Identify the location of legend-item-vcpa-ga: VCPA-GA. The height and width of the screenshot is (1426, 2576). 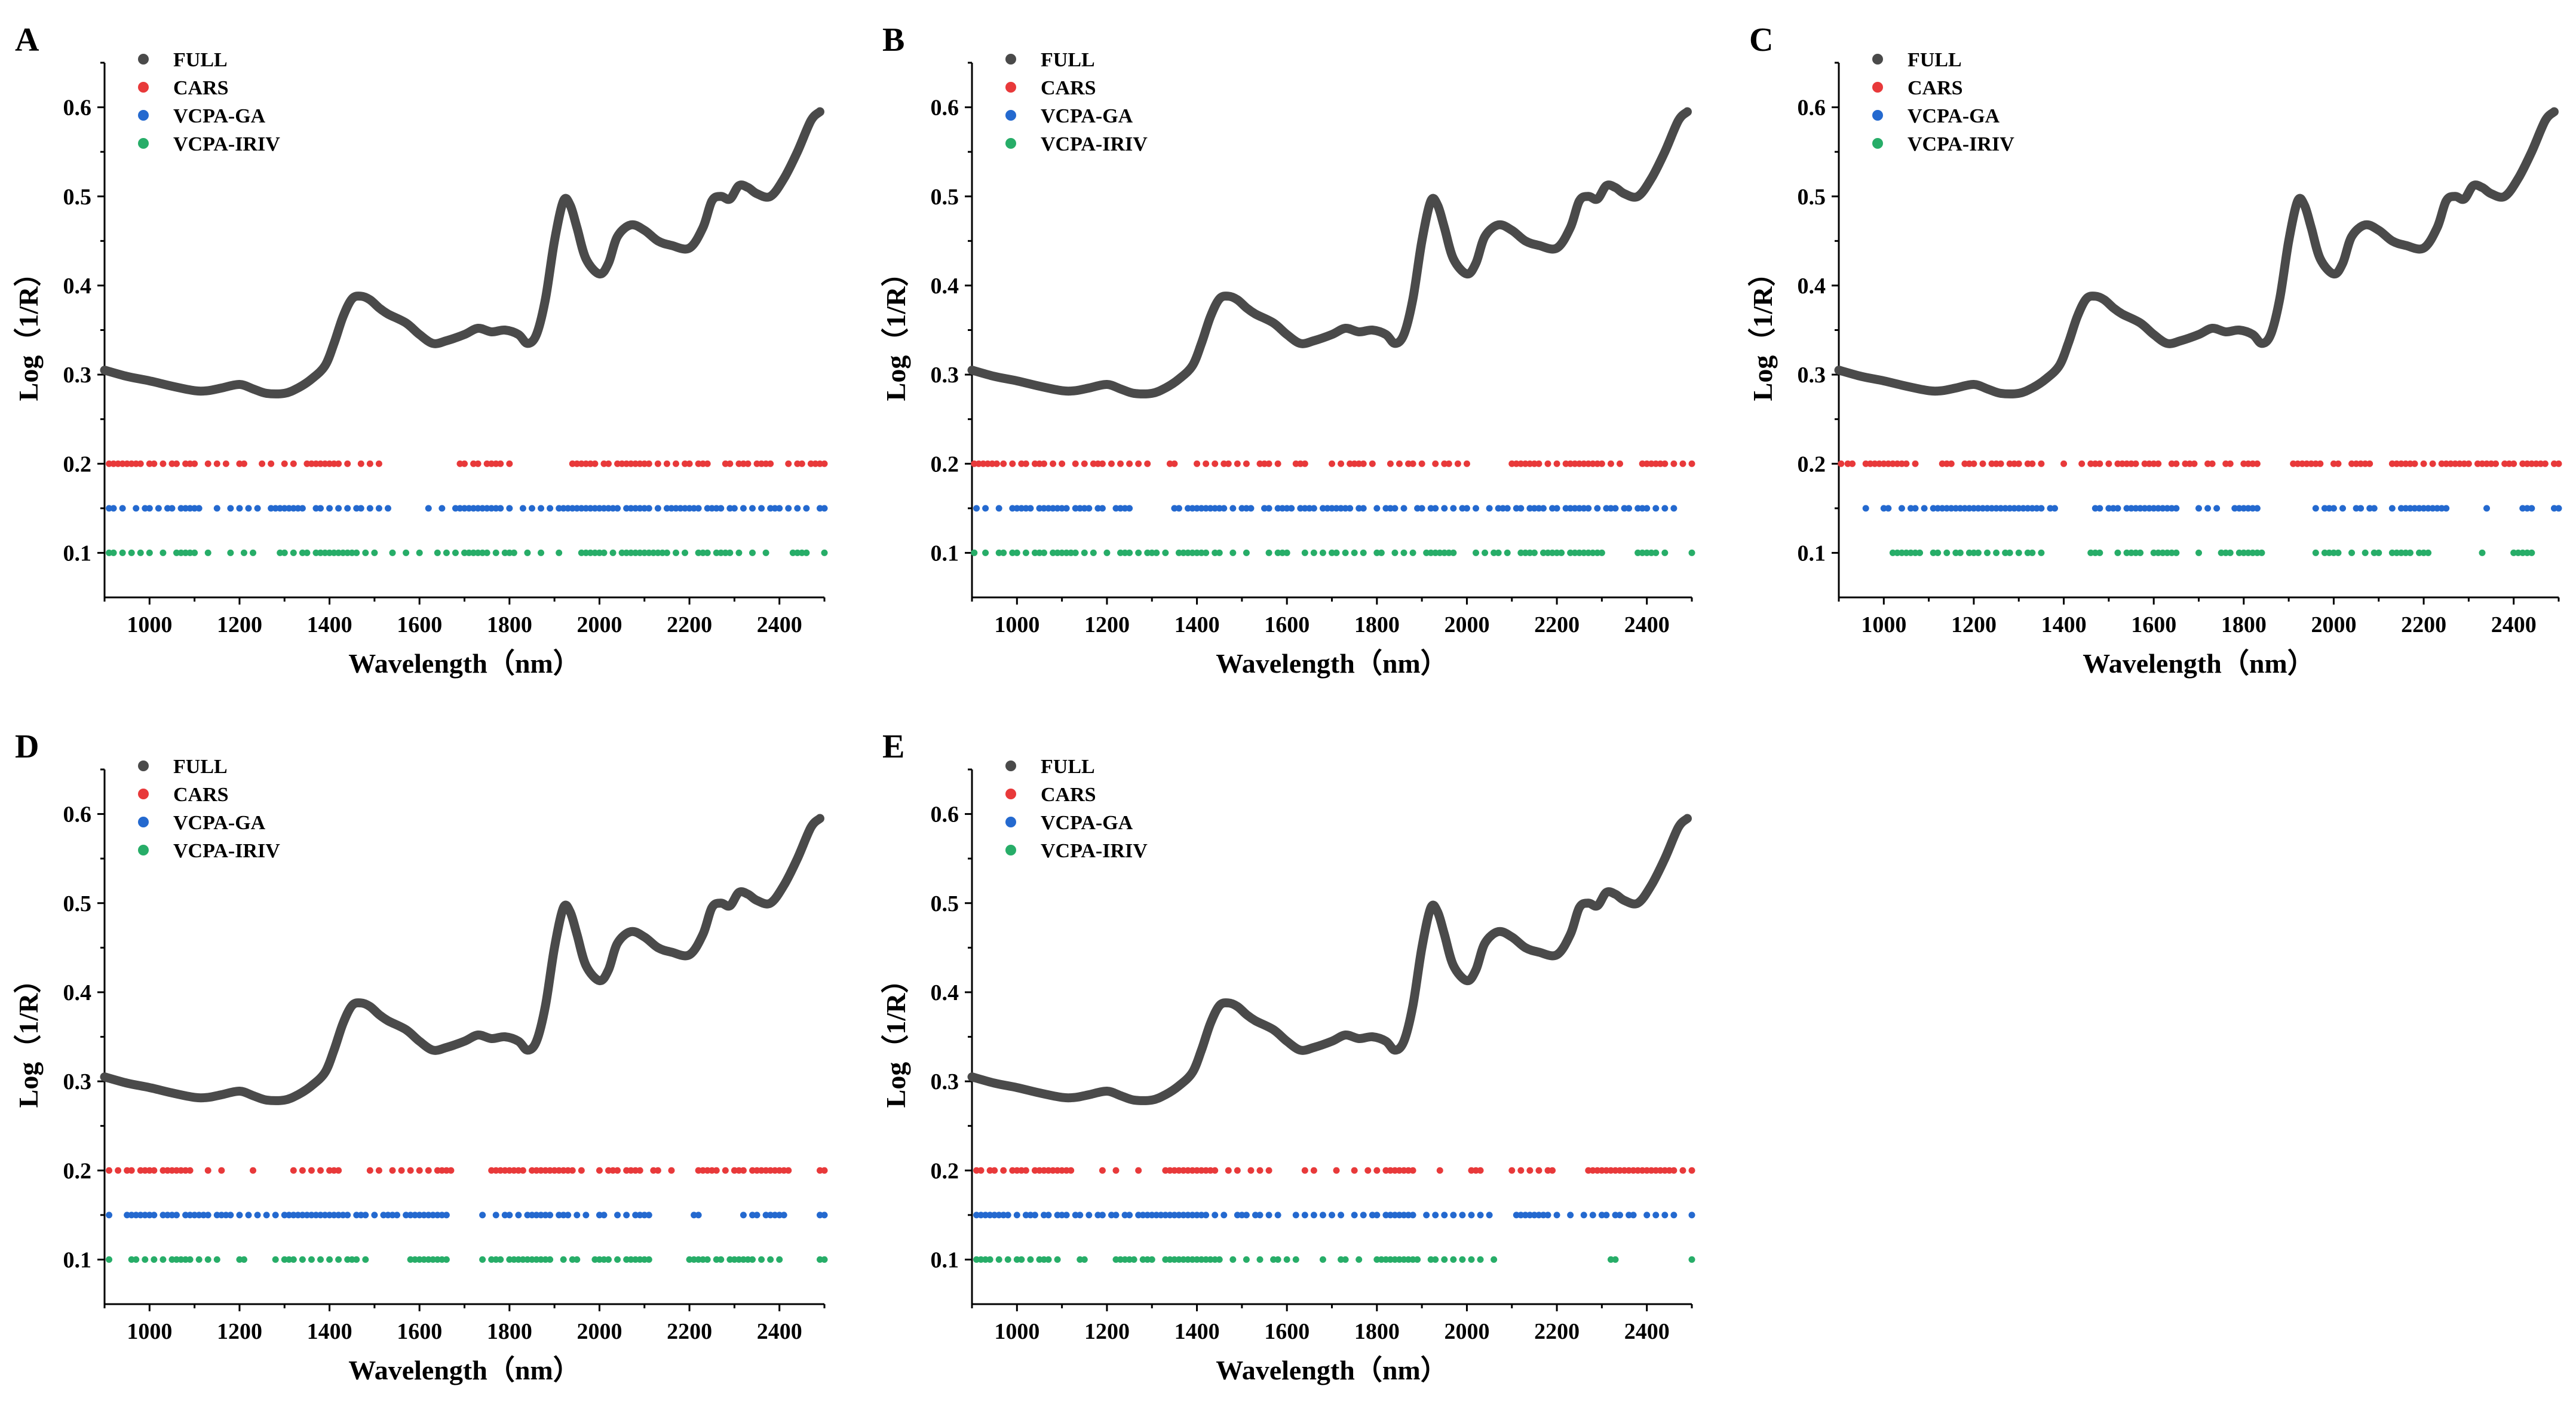
(1069, 116).